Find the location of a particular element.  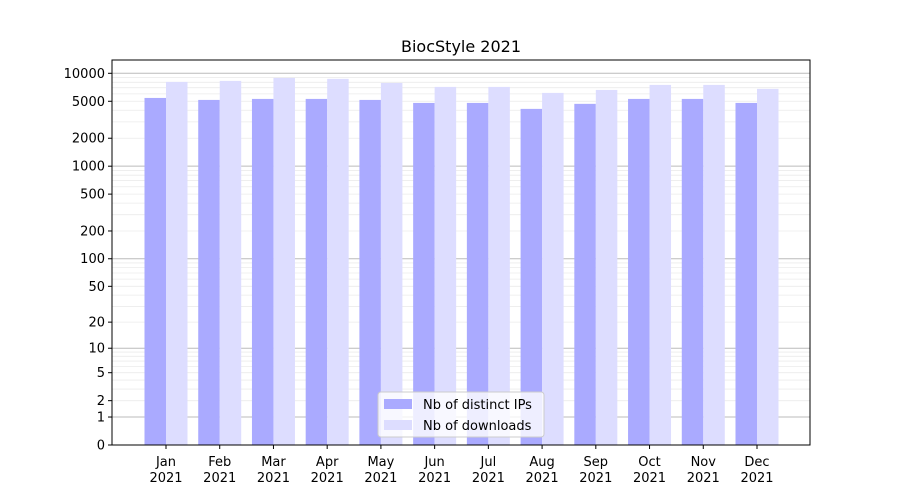

x-tick-label-month: Jul is located at coordinates (488, 462).